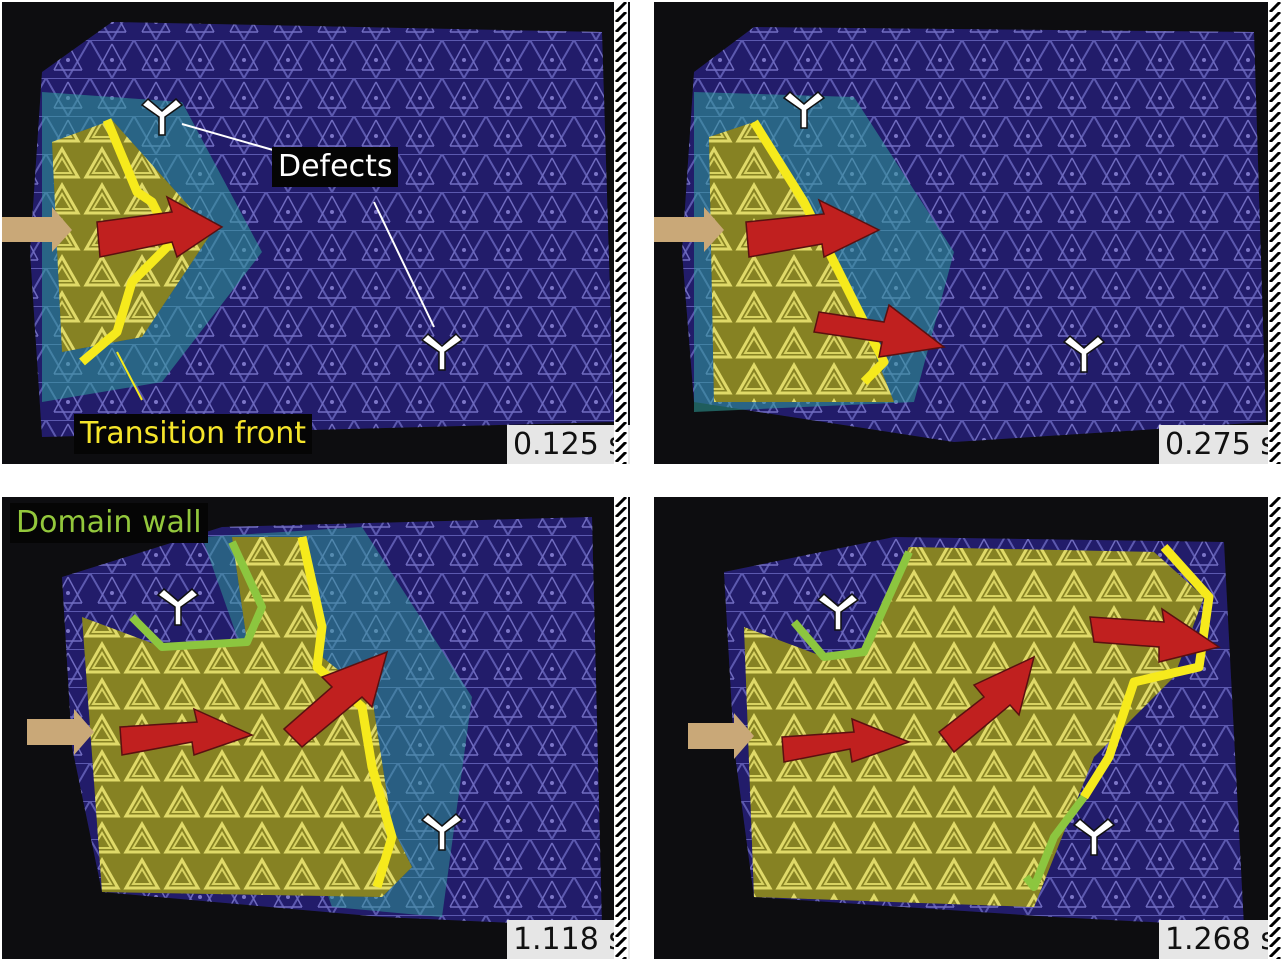 This screenshot has height=963, width=1283. I want to click on timestamp-label: 0.125 s, so click(568, 444).